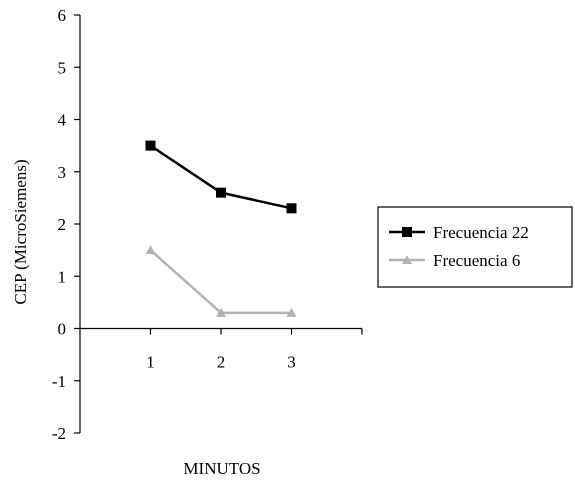 Image resolution: width=575 pixels, height=480 pixels. Describe the element at coordinates (150, 362) in the screenshot. I see `x-tick-label: 1` at that location.